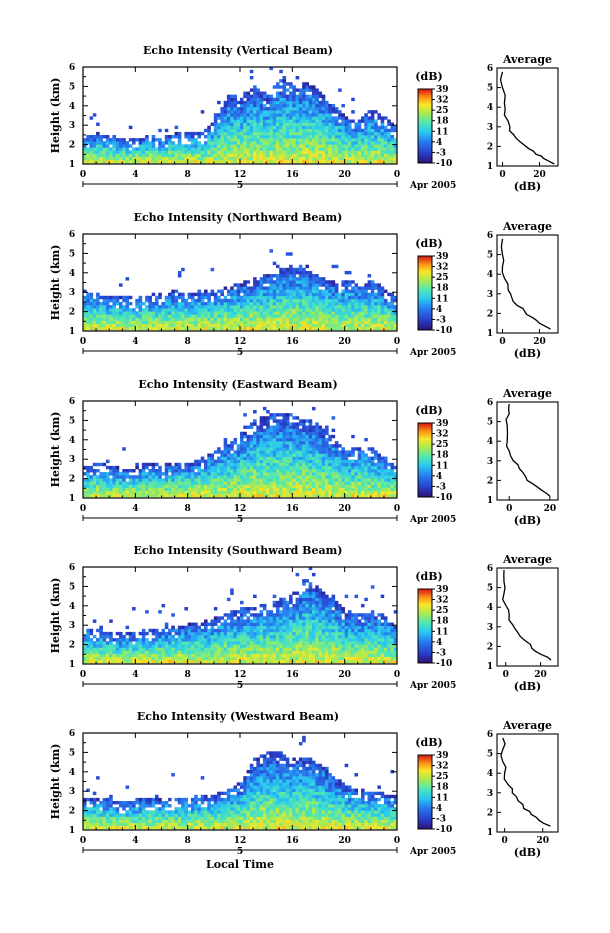 The height and width of the screenshot is (933, 610). I want to click on x-tick-label: 4, so click(135, 175).